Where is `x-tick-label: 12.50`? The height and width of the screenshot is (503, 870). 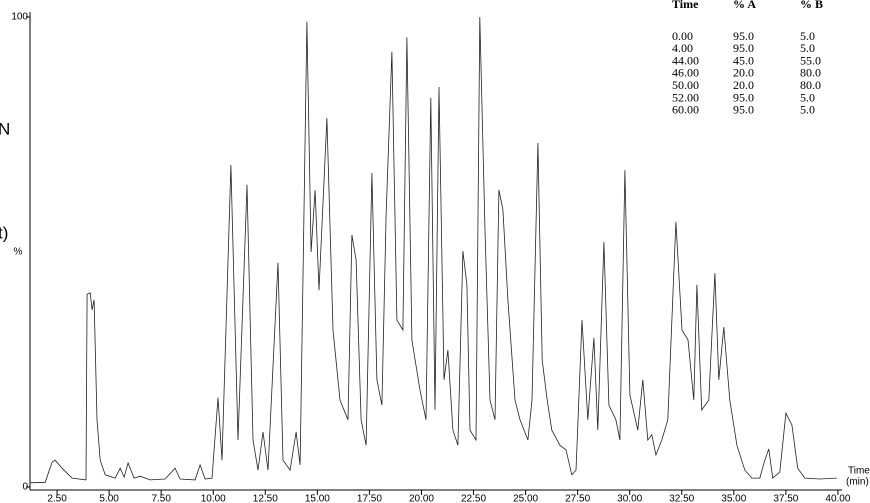 x-tick-label: 12.50 is located at coordinates (265, 498).